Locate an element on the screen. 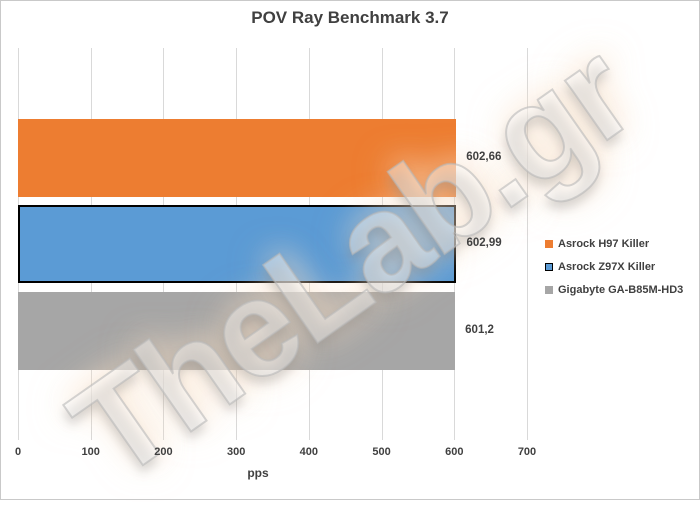 Image resolution: width=700 pixels, height=511 pixels. x-tick-label-700: 700 is located at coordinates (527, 452).